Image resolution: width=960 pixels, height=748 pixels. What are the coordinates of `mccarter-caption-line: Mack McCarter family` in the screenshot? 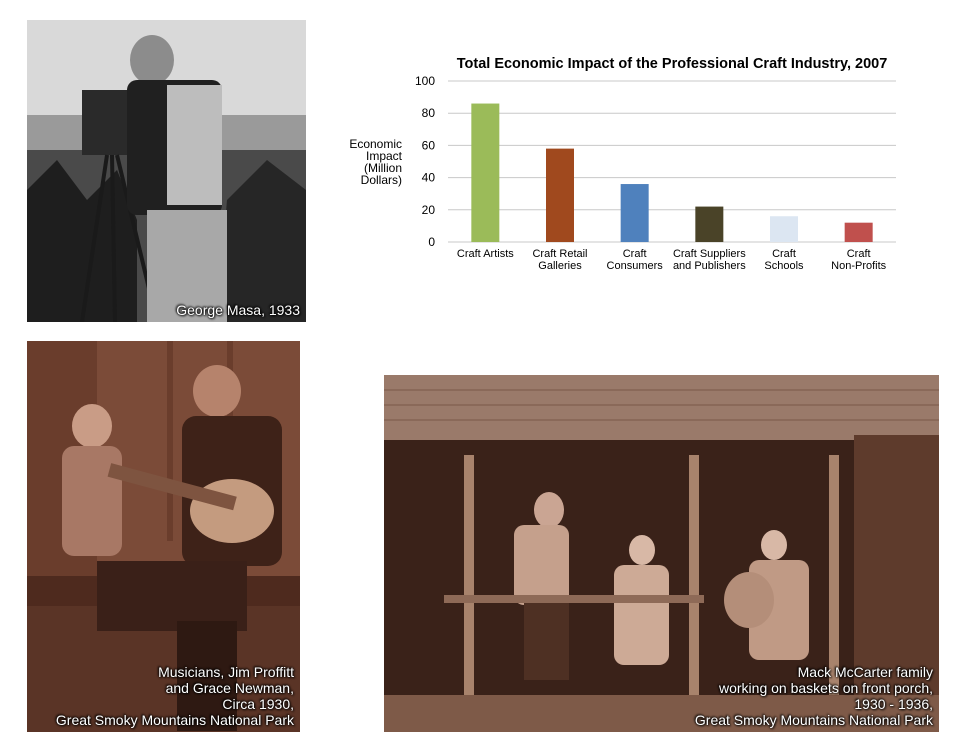 It's located at (865, 672).